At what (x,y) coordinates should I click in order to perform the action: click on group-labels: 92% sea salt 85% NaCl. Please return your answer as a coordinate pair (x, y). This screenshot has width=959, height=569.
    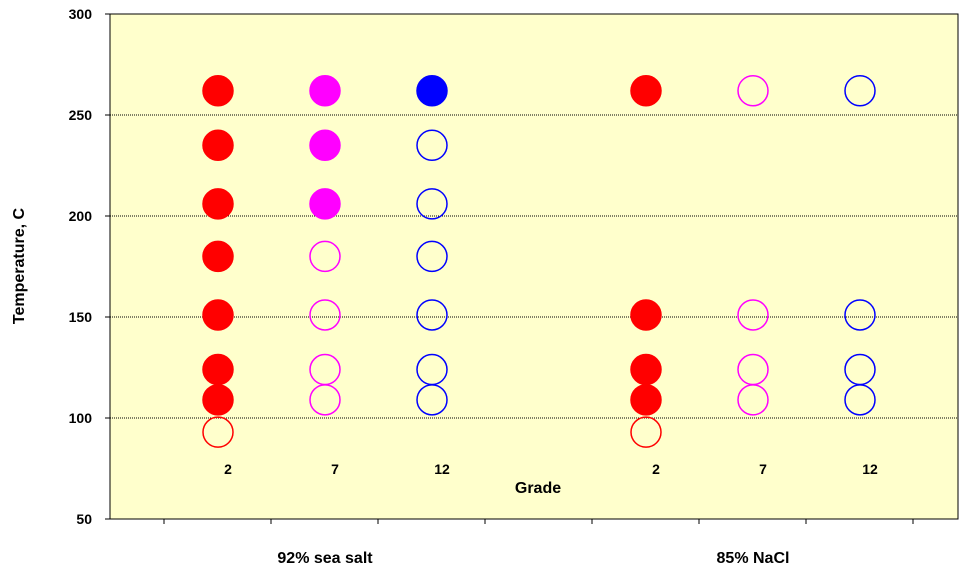
    Looking at the image, I should click on (533, 558).